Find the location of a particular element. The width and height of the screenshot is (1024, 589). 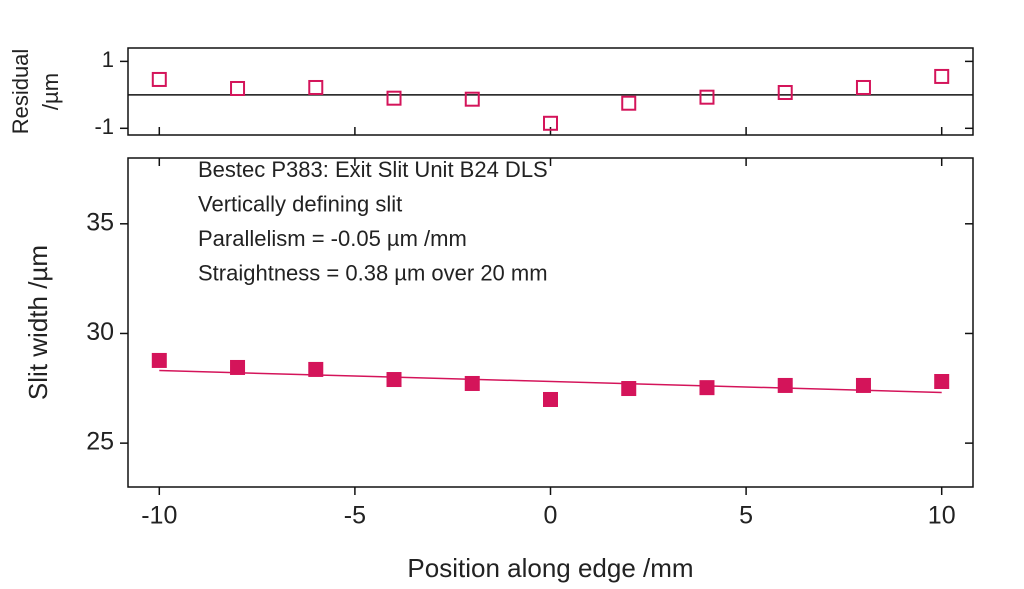

y-axis-label: Slit width /µm is located at coordinates (38, 322).